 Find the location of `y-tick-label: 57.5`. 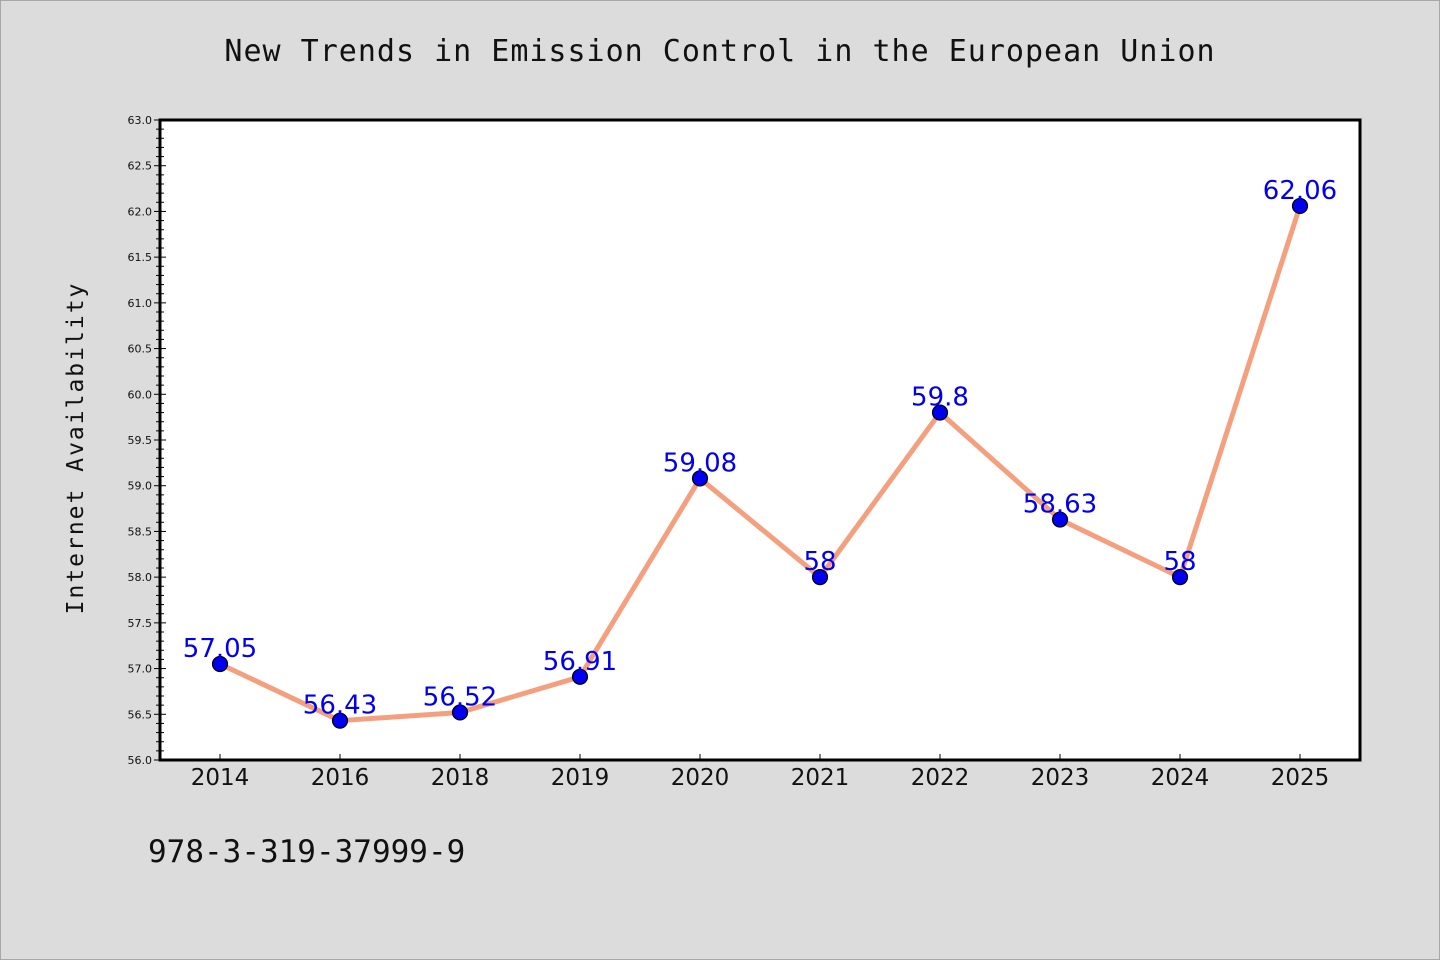

y-tick-label: 57.5 is located at coordinates (140, 623).